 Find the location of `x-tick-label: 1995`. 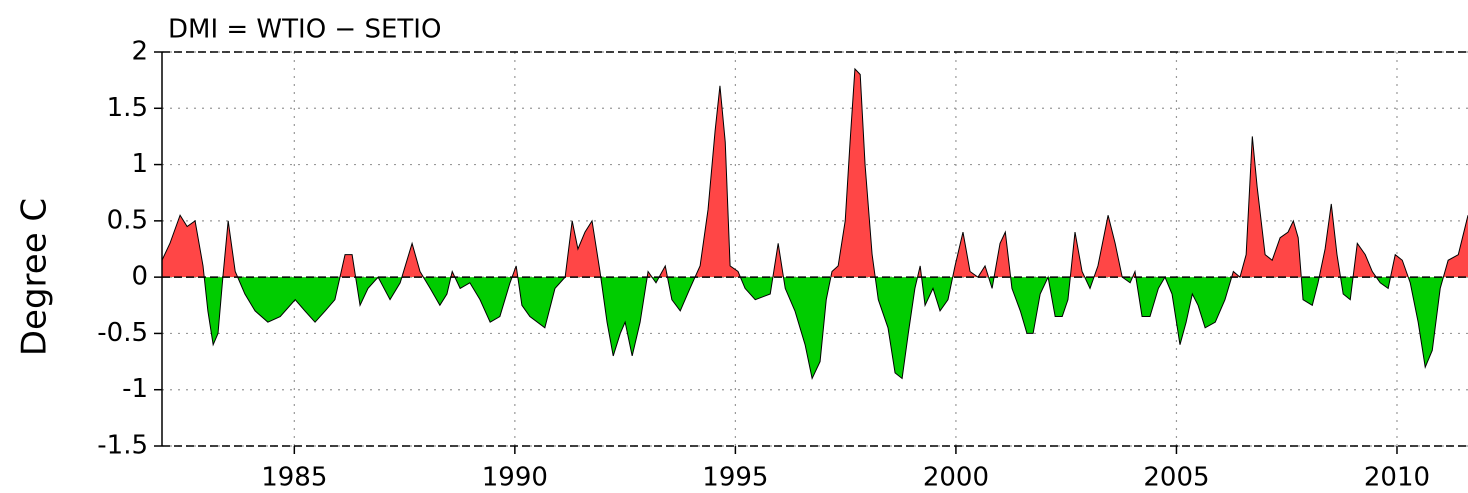

x-tick-label: 1995 is located at coordinates (735, 478).